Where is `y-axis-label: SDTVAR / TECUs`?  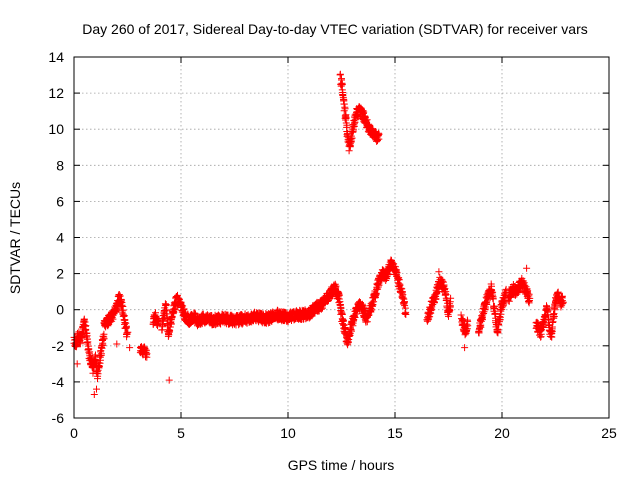 y-axis-label: SDTVAR / TECUs is located at coordinates (15, 238).